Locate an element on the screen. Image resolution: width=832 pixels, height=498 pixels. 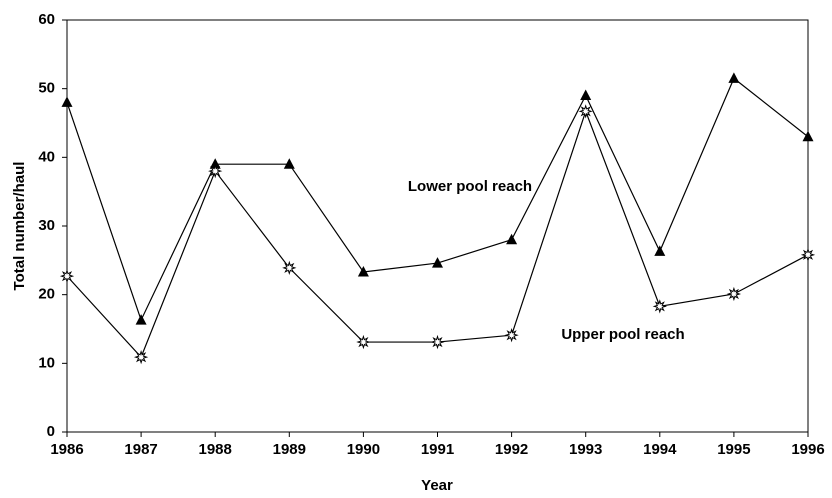
y-tick-label: 0 is located at coordinates (51, 431).